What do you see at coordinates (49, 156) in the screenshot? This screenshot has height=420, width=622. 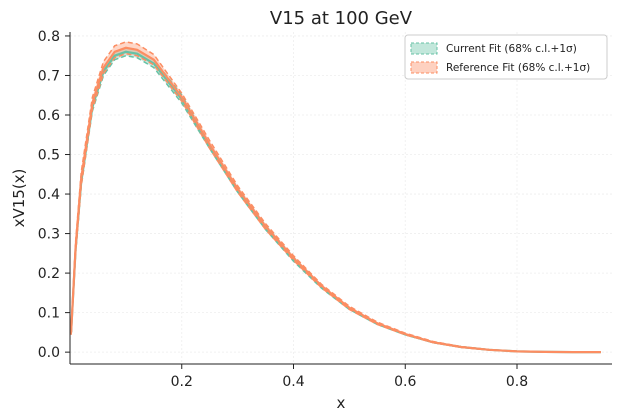 I see `y-tick-label: 0.5` at bounding box center [49, 156].